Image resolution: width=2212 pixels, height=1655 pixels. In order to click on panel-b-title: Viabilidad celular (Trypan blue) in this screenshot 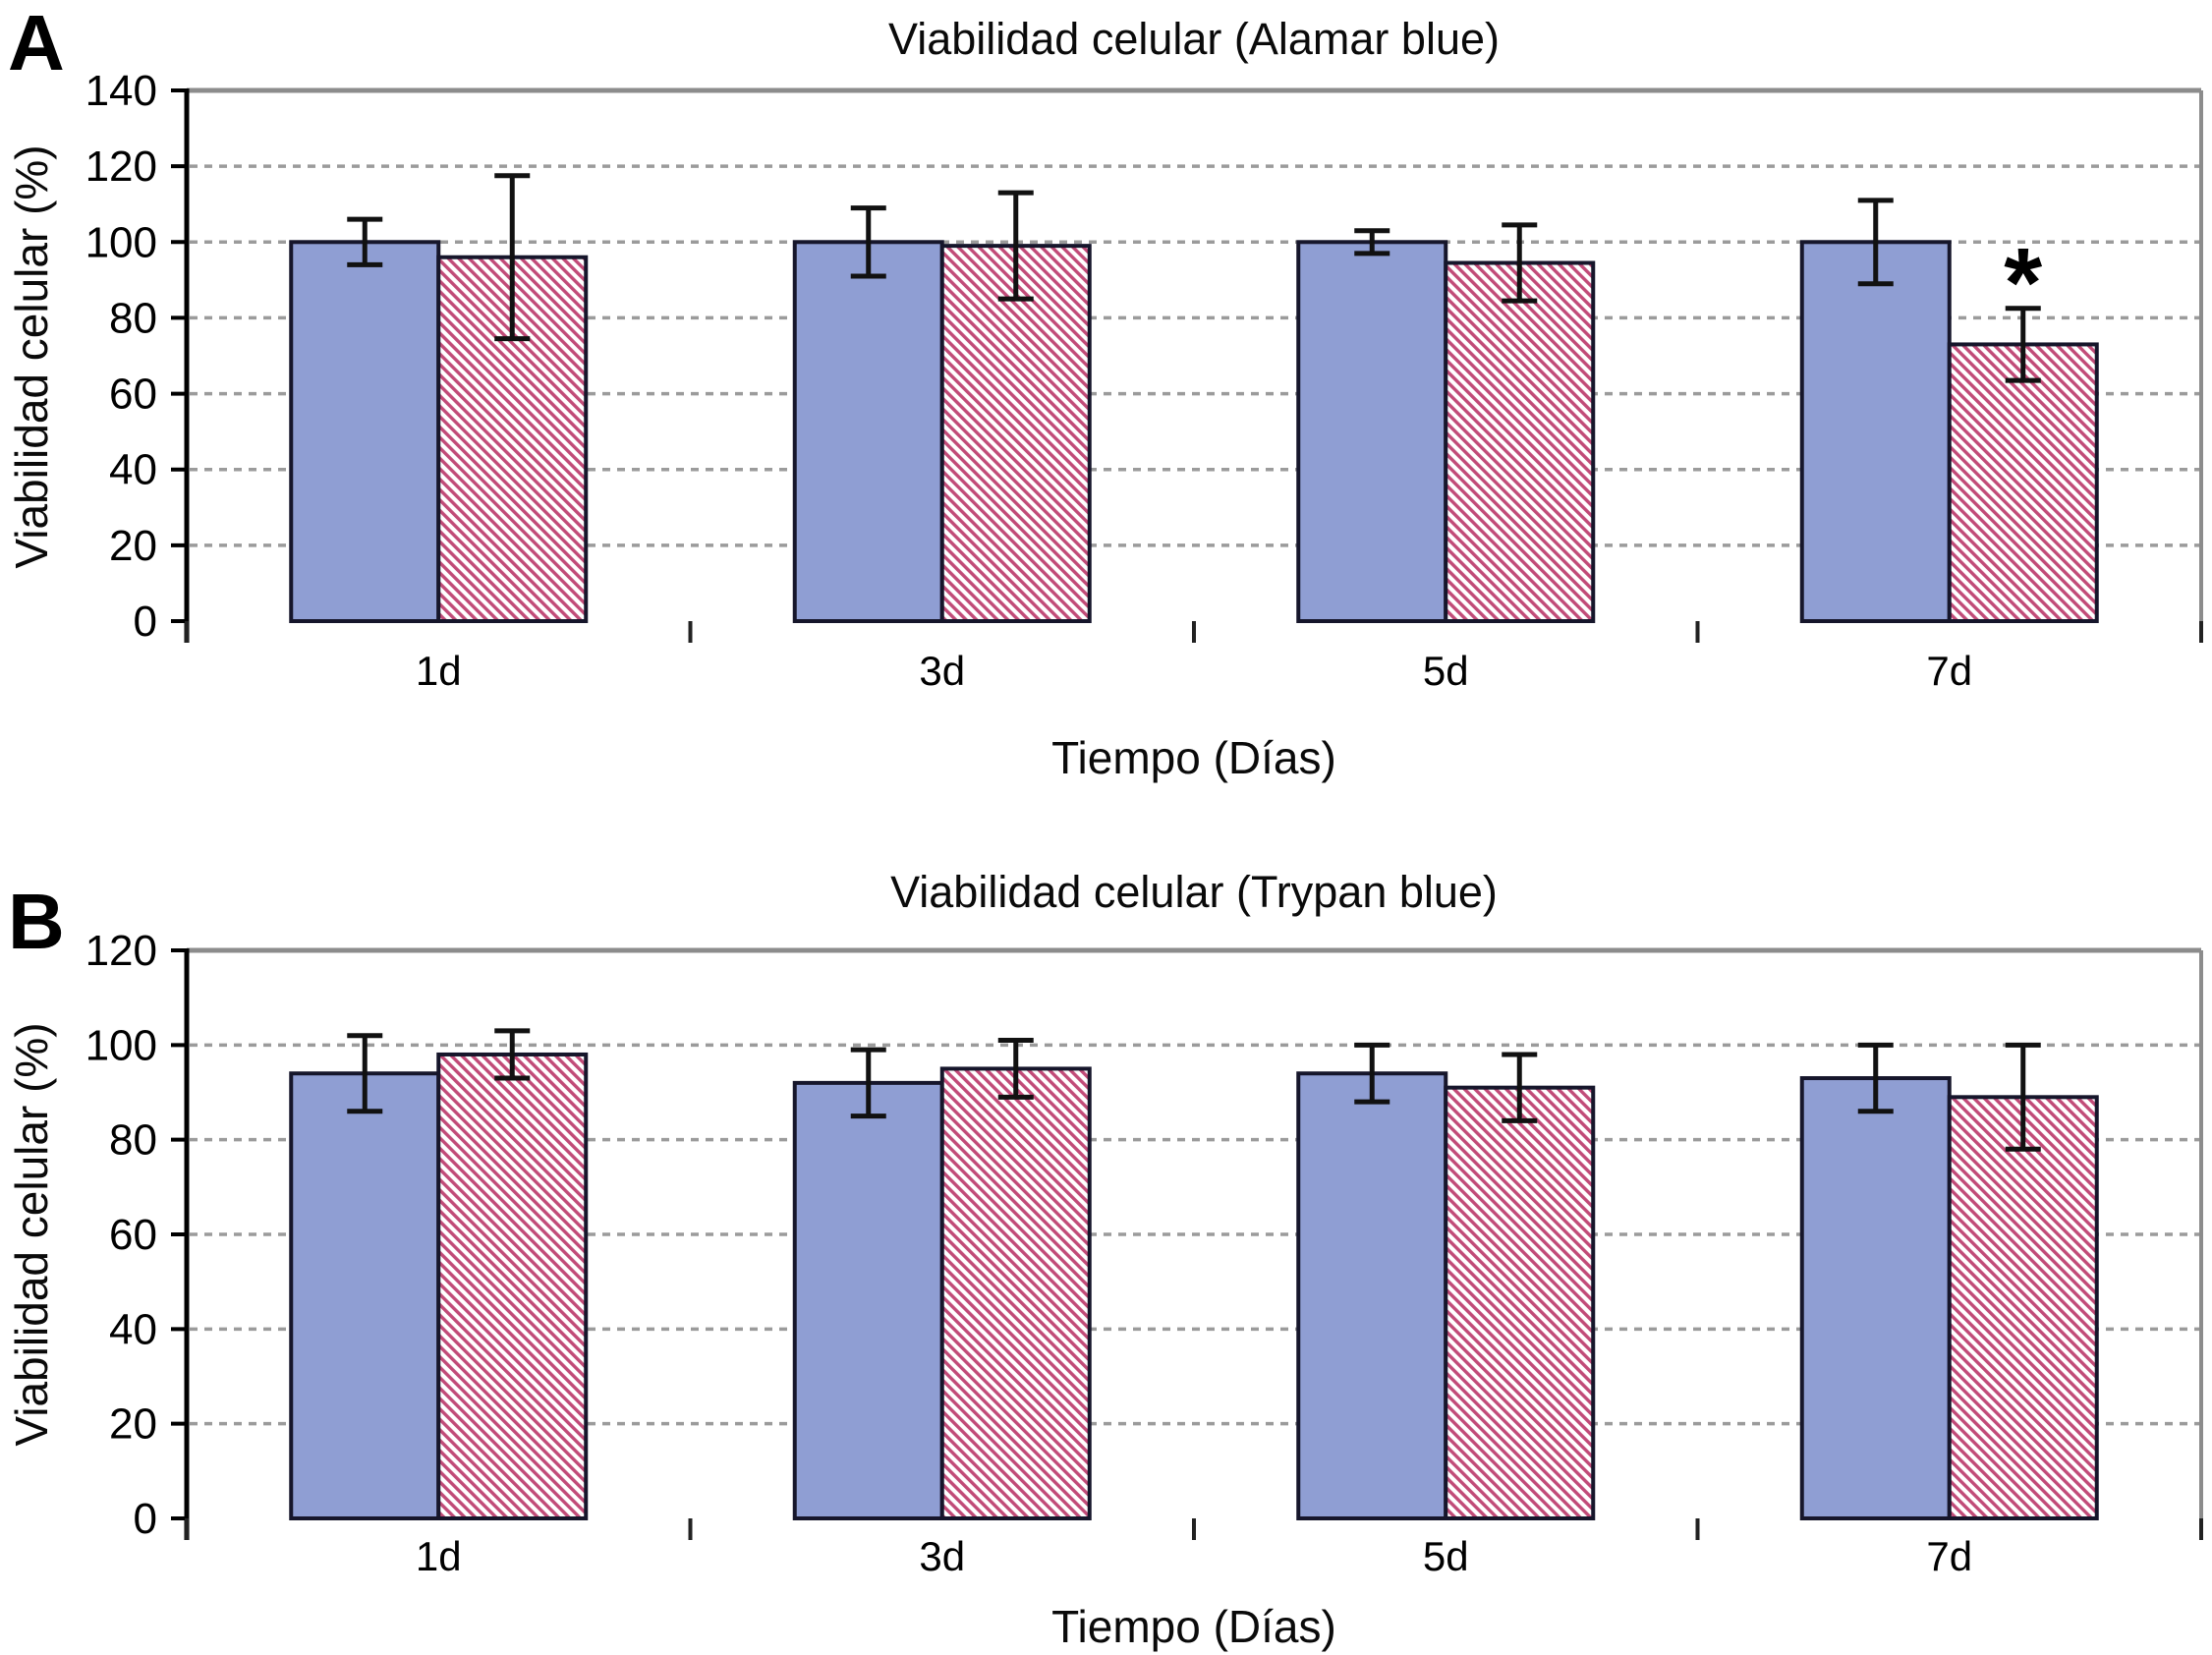, I will do `click(1194, 892)`.